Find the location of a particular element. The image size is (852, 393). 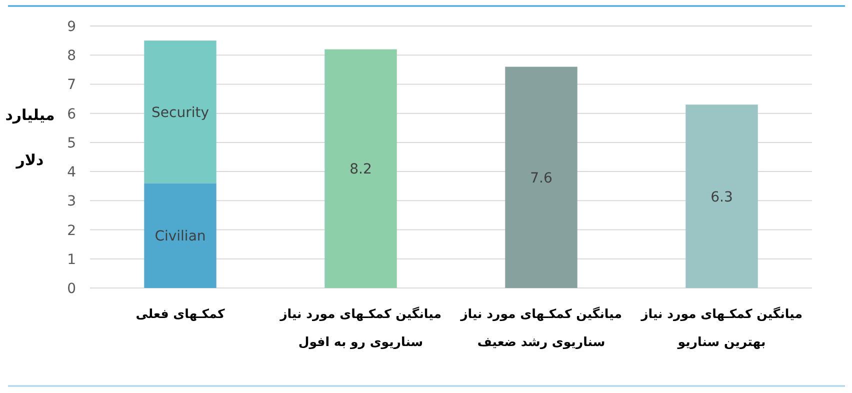

y-tick-label: 3 is located at coordinates (71, 202).